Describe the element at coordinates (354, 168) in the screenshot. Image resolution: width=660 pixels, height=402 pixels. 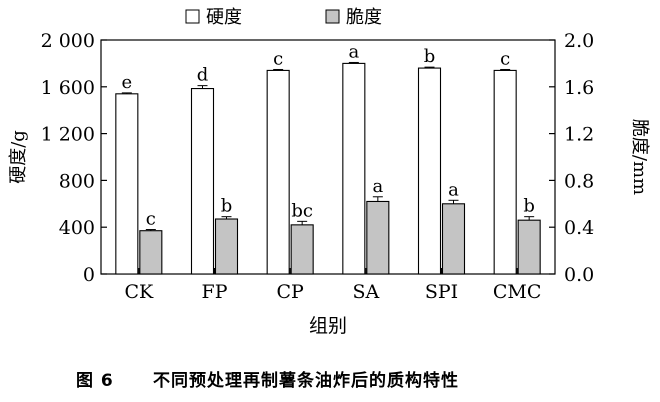
I see `bar-硬度-SA` at that location.